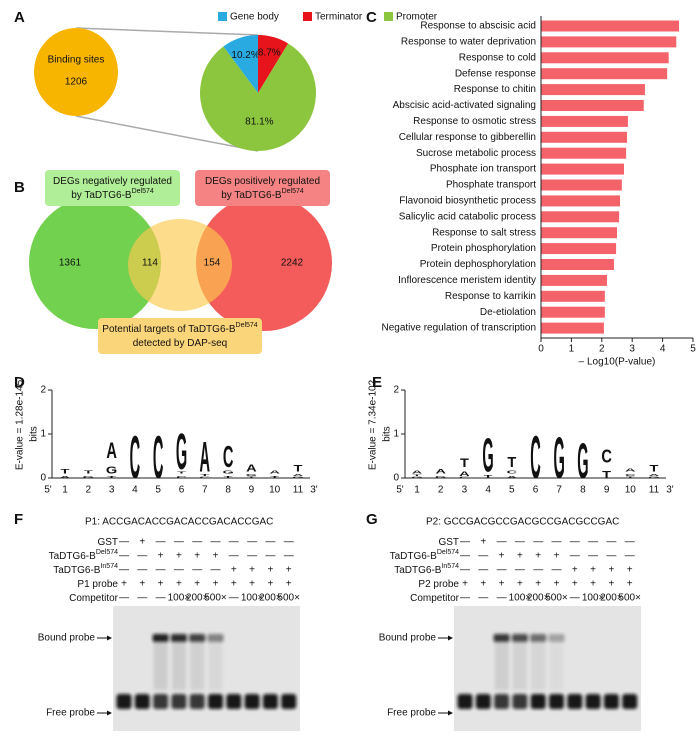  Describe the element at coordinates (270, 598) in the screenshot. I see `cell: 200×` at that location.